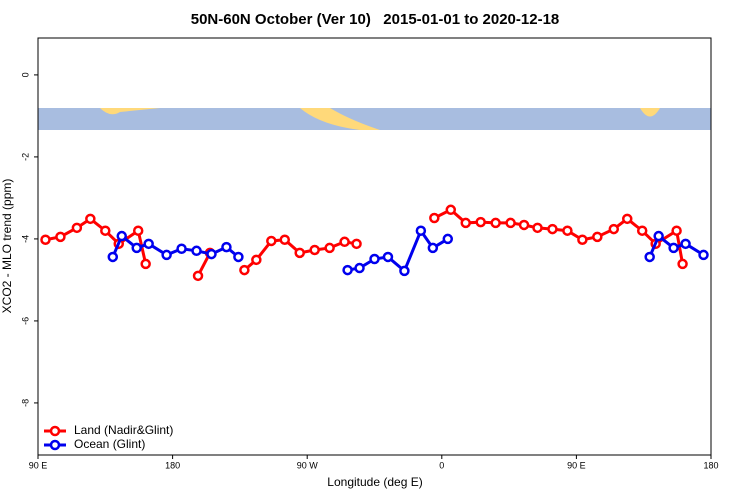 Image resolution: width=750 pixels, height=500 pixels. I want to click on legend-label: Ocean (Glint), so click(109, 444).